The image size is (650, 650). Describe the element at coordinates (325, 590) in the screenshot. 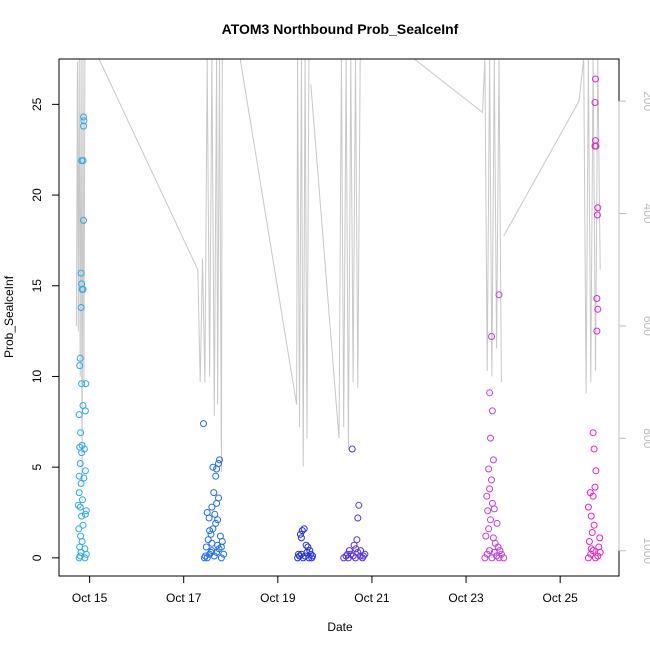

I see `x-axis: Oct 15 Oct 17 Oct 19 Oct 21 Oct 23 Oct 25` at that location.